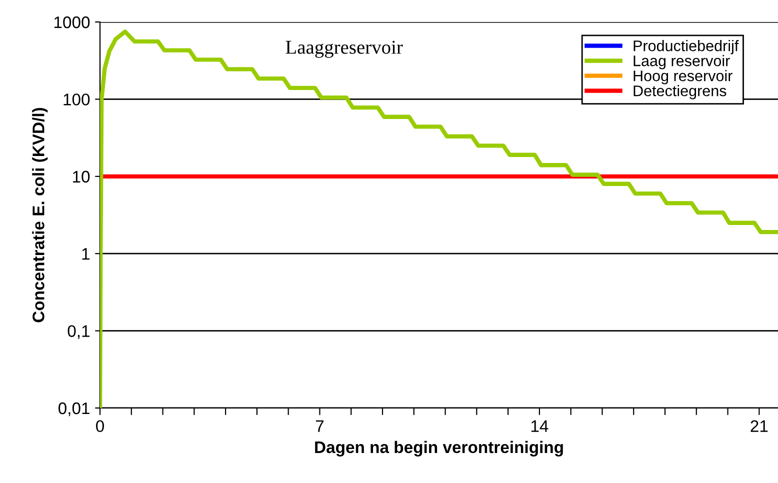 Image resolution: width=778 pixels, height=483 pixels. Describe the element at coordinates (72, 22) in the screenshot. I see `y-tick-label: 1000` at that location.